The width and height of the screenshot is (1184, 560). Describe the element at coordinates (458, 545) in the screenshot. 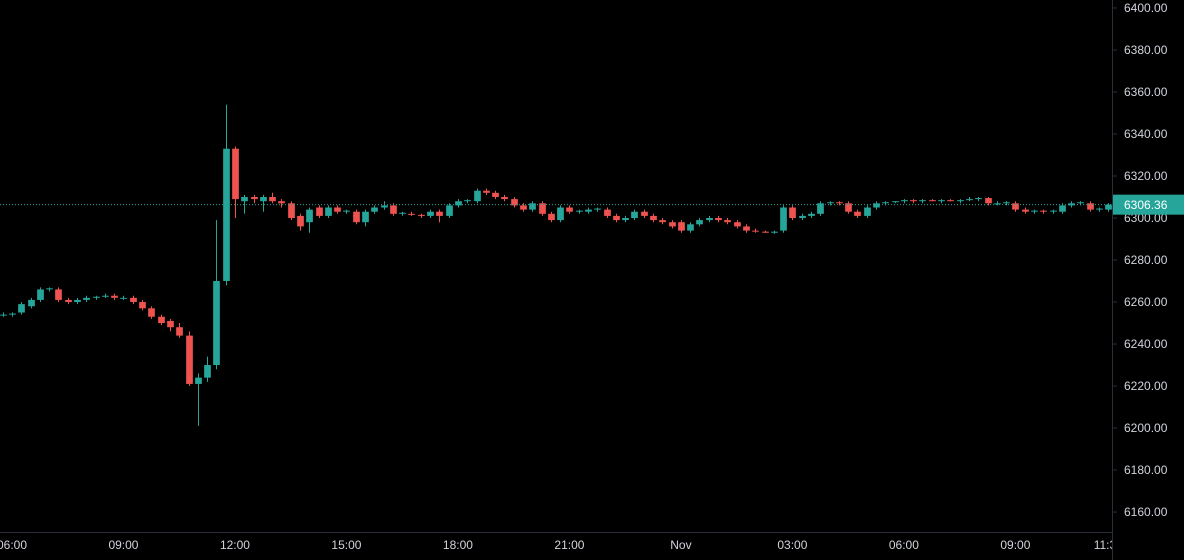

I see `x-tick-label: 18:00` at that location.